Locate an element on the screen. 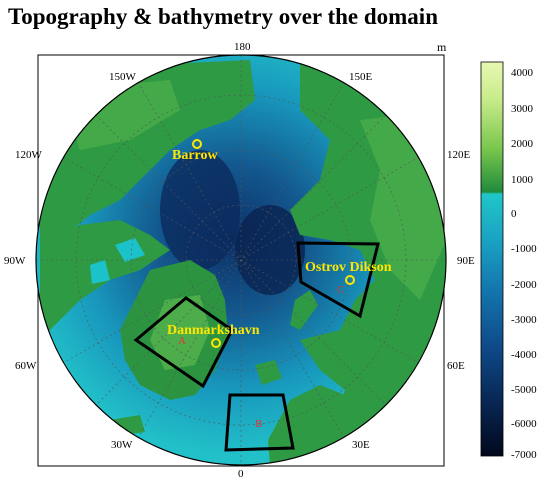 This screenshot has width=550, height=487. colorbar-tick: -2000 is located at coordinates (524, 285).